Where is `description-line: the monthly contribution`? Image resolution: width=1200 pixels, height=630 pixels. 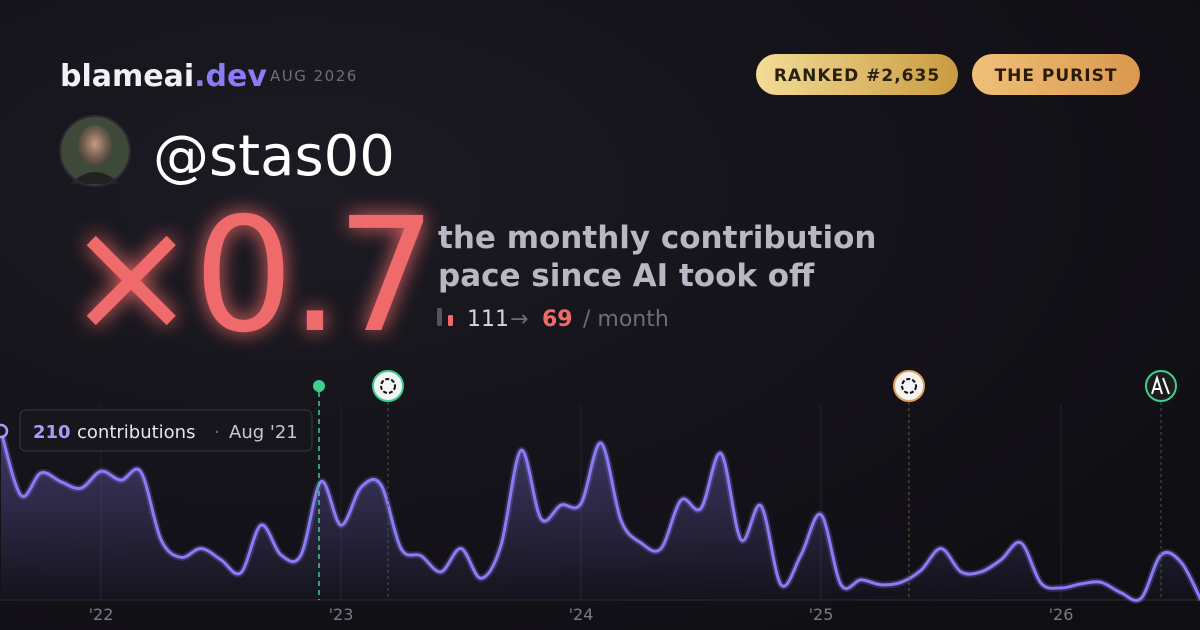 description-line: the monthly contribution is located at coordinates (657, 238).